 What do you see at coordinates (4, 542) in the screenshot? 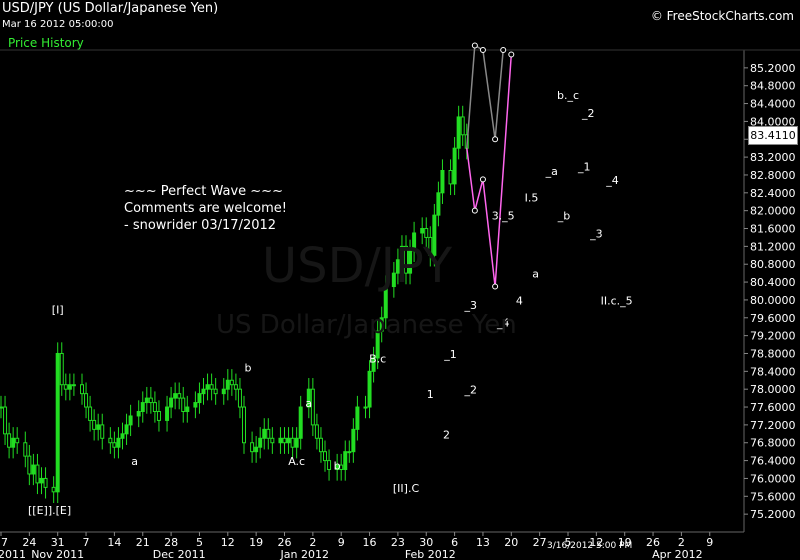
I see `x-tick-label: 17` at bounding box center [4, 542].